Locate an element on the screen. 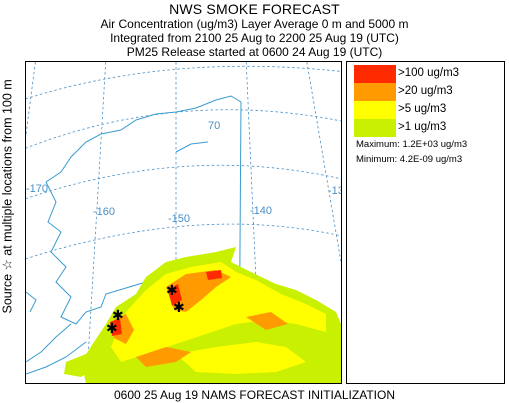  legend-label: >5 ug/m3 is located at coordinates (422, 109).